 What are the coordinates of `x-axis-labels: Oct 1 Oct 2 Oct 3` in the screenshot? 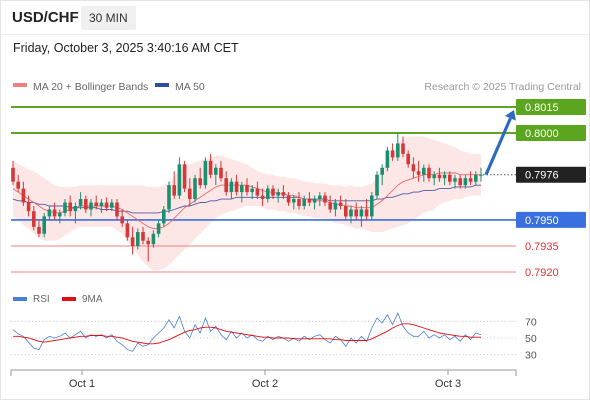 It's located at (265, 380).